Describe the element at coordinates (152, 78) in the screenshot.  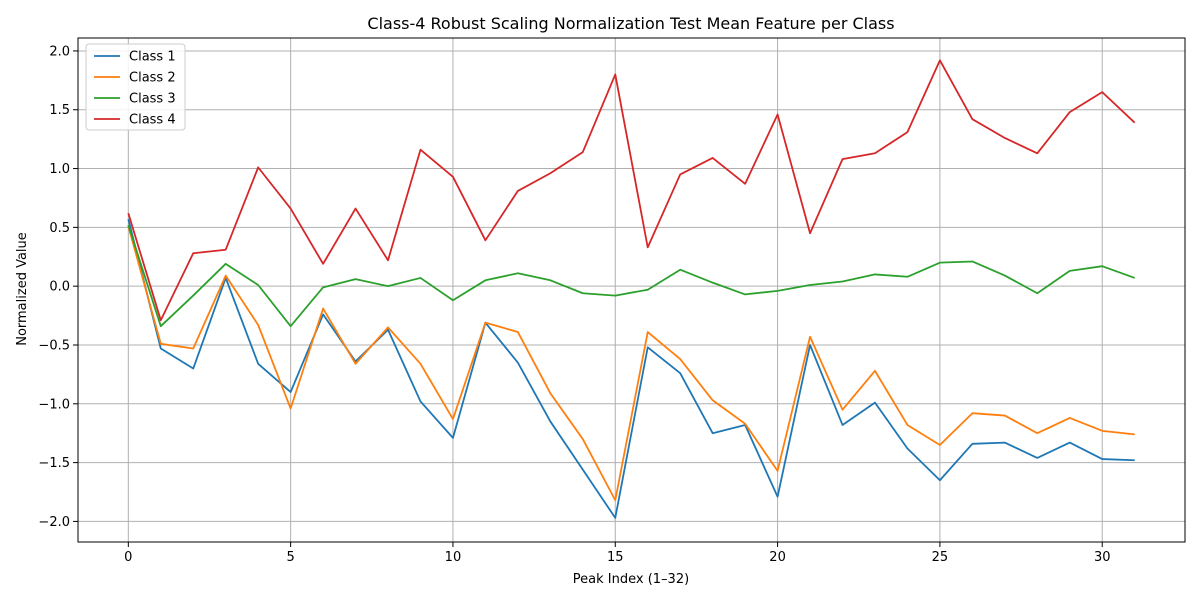
I see `legend-label-class-2: Class 2` at that location.